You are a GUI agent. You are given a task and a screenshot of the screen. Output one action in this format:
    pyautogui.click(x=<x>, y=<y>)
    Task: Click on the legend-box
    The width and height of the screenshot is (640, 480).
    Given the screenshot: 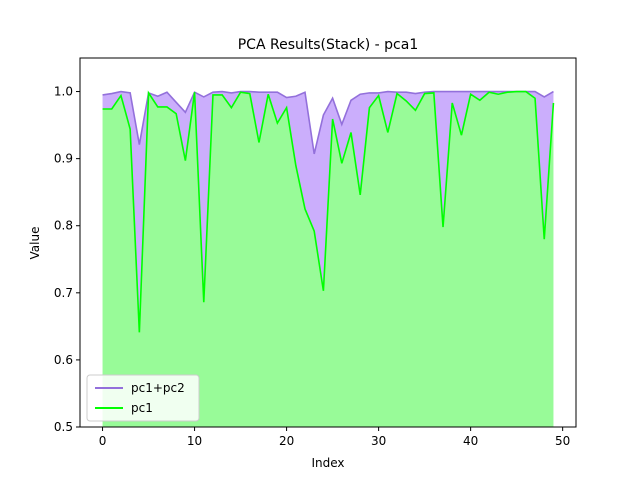 What is the action you would take?
    pyautogui.click(x=143, y=398)
    